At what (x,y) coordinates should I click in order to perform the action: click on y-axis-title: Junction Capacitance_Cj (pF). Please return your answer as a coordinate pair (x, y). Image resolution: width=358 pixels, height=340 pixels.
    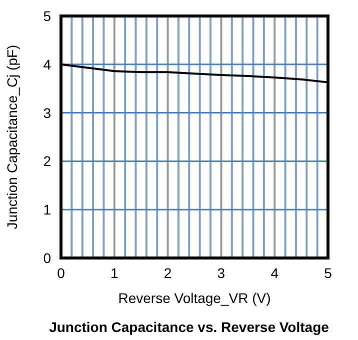
    Looking at the image, I should click on (12, 137).